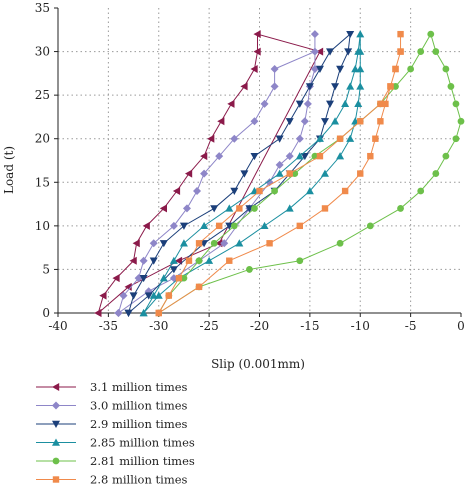 The height and width of the screenshot is (490, 474). What do you see at coordinates (309, 326) in the screenshot?
I see `x-tick-label: -15` at bounding box center [309, 326].